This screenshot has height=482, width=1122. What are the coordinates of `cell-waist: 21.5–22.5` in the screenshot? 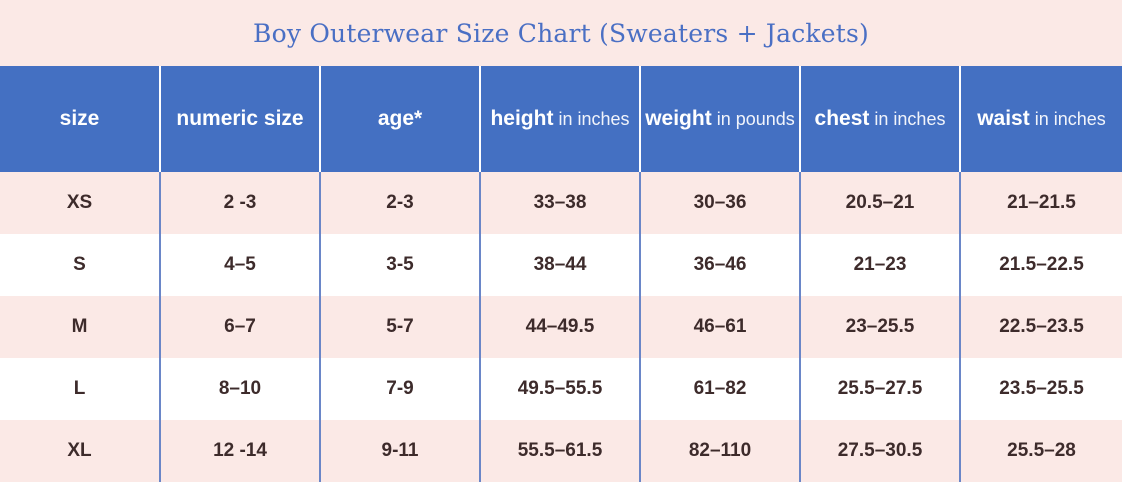 It's located at (1040, 265).